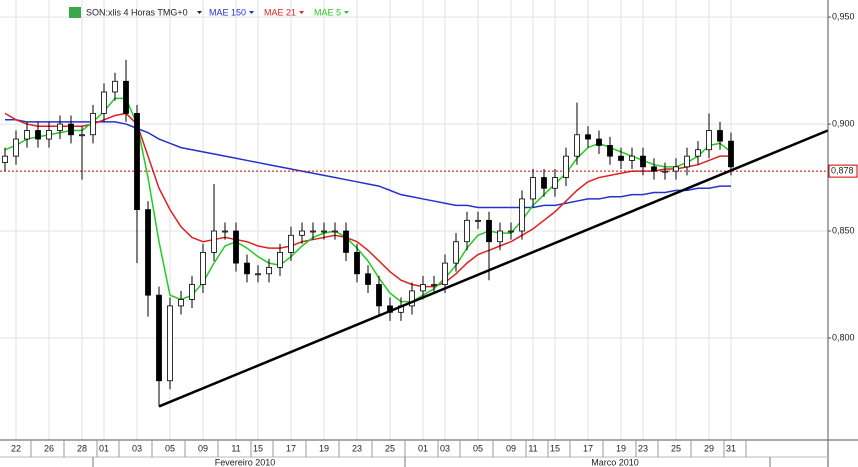 Image resolution: width=858 pixels, height=467 pixels. I want to click on y-tick-label: 0,950, so click(843, 16).